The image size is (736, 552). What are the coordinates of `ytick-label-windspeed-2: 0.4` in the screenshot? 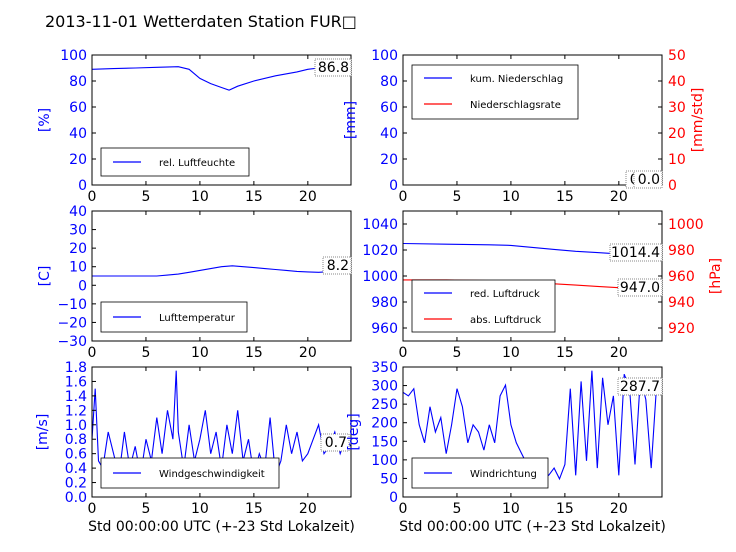 It's located at (76, 469).